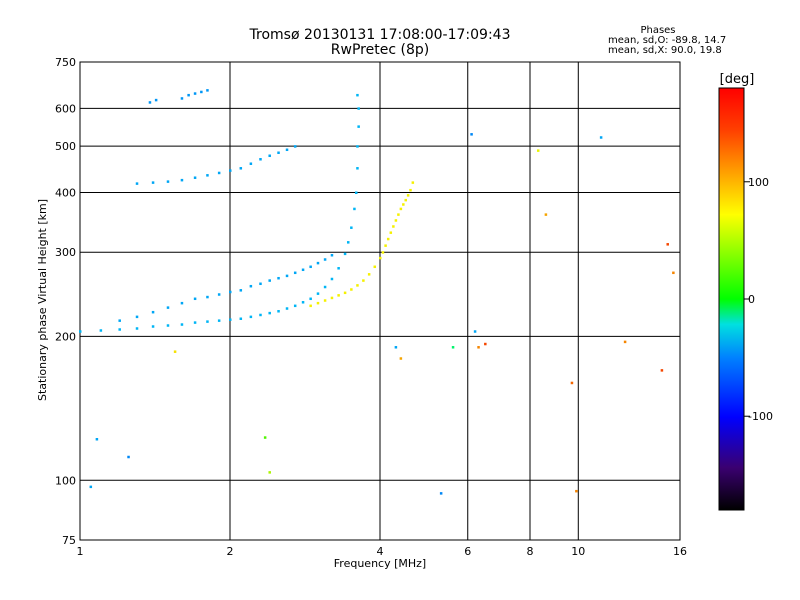 Image resolution: width=800 pixels, height=600 pixels. Describe the element at coordinates (657, 30) in the screenshot. I see `phase-stats-heading: Phases` at that location.